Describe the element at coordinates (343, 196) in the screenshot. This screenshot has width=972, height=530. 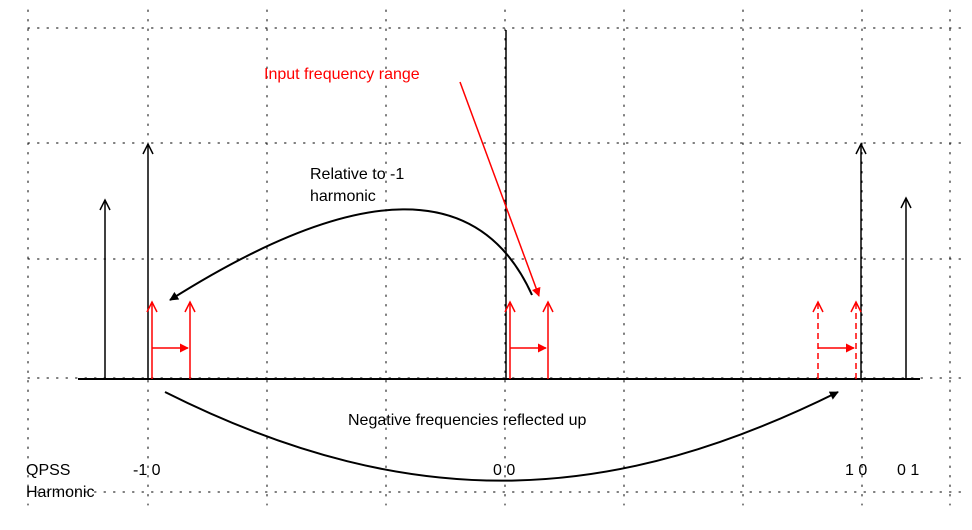
I see `relative-to-harmonic-label-line2: harmonic` at that location.